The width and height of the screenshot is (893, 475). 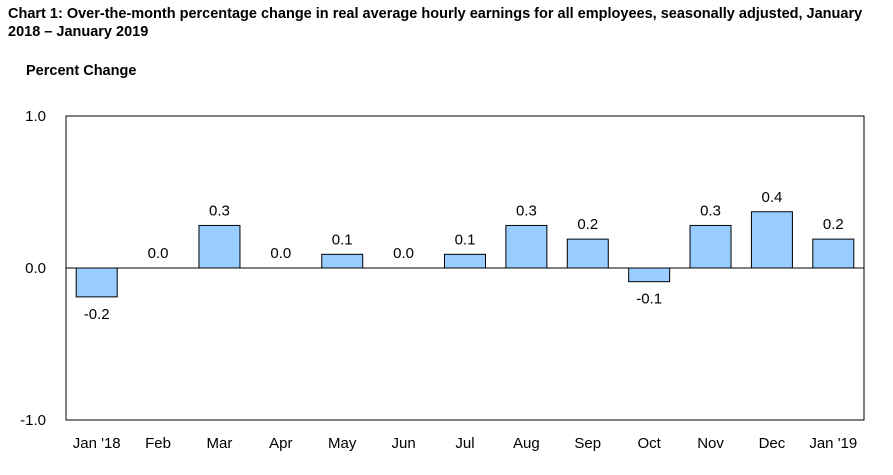 I want to click on x-tick-label: Apr, so click(x=280, y=443).